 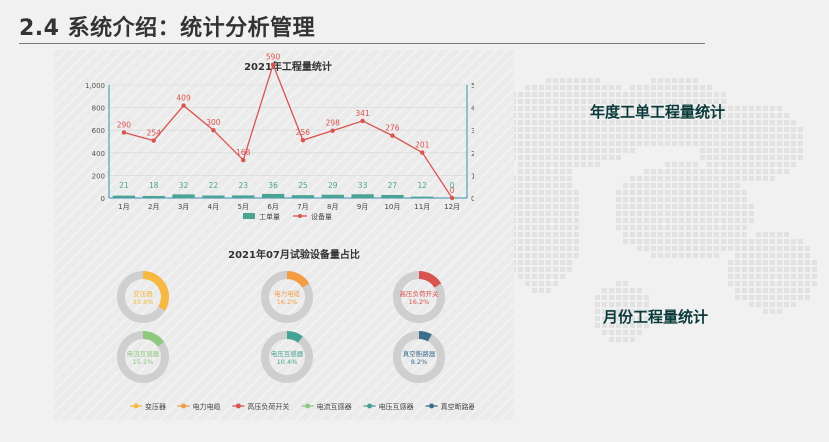 What do you see at coordinates (422, 185) in the screenshot?
I see `bar-value-label: 12` at bounding box center [422, 185].